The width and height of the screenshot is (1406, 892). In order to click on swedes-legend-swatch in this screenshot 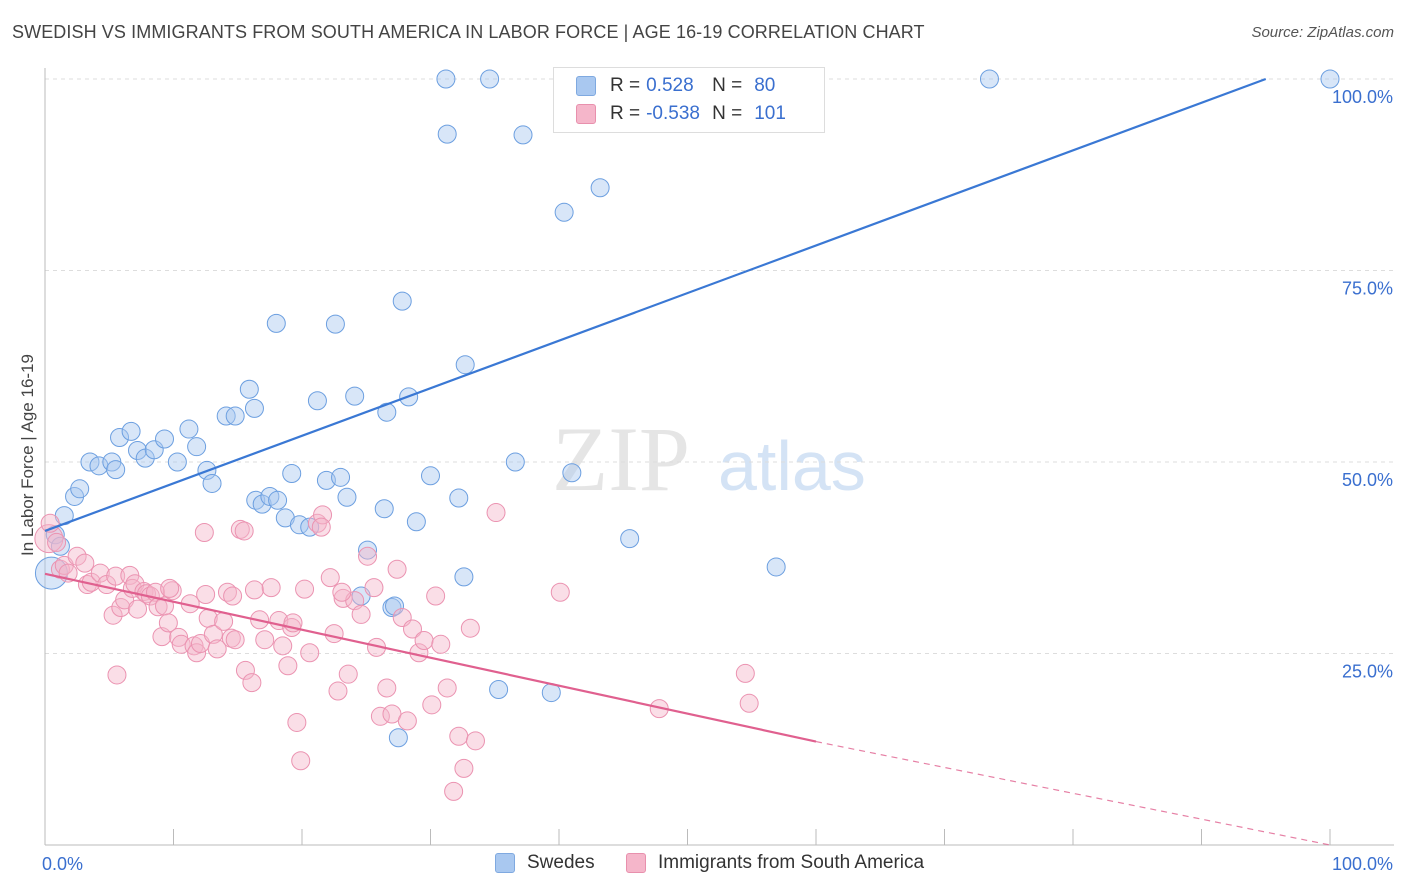, I will do `click(505, 863)`.